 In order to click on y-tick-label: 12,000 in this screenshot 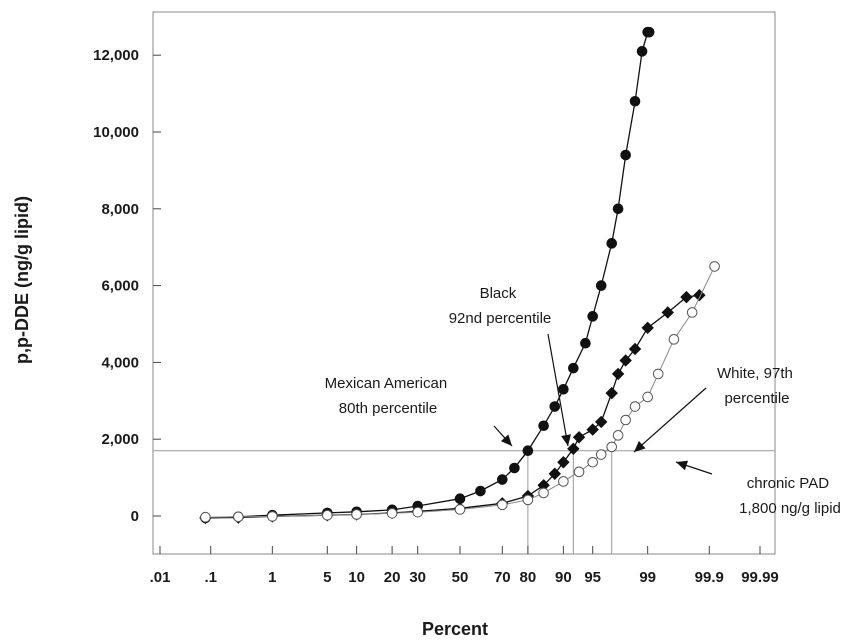, I will do `click(116, 55)`.